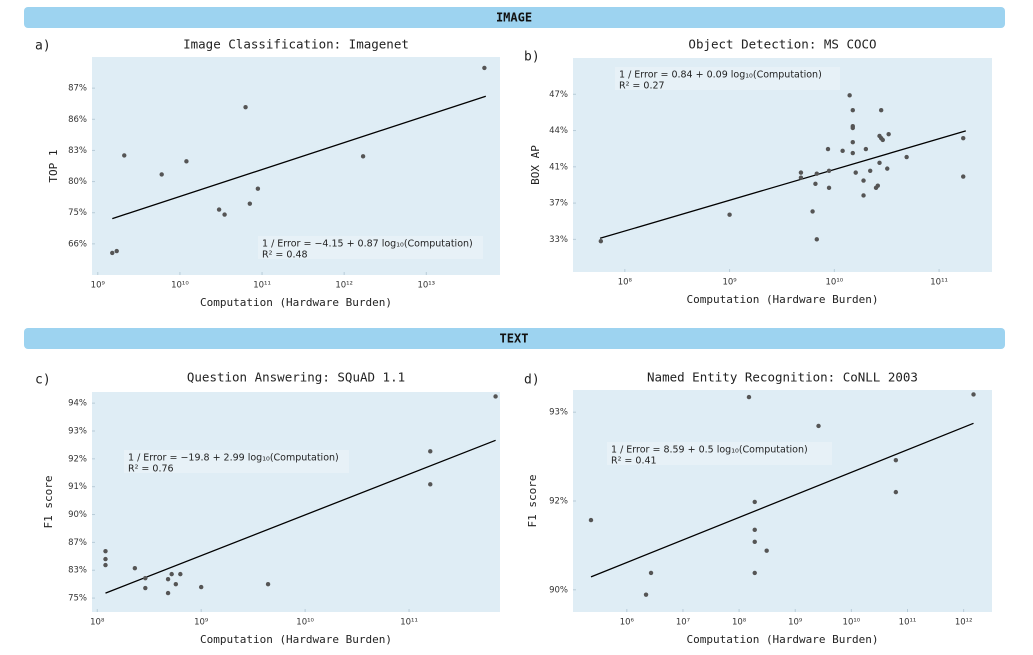  Describe the element at coordinates (634, 461) in the screenshot. I see `annotation: R² = 0.41` at that location.